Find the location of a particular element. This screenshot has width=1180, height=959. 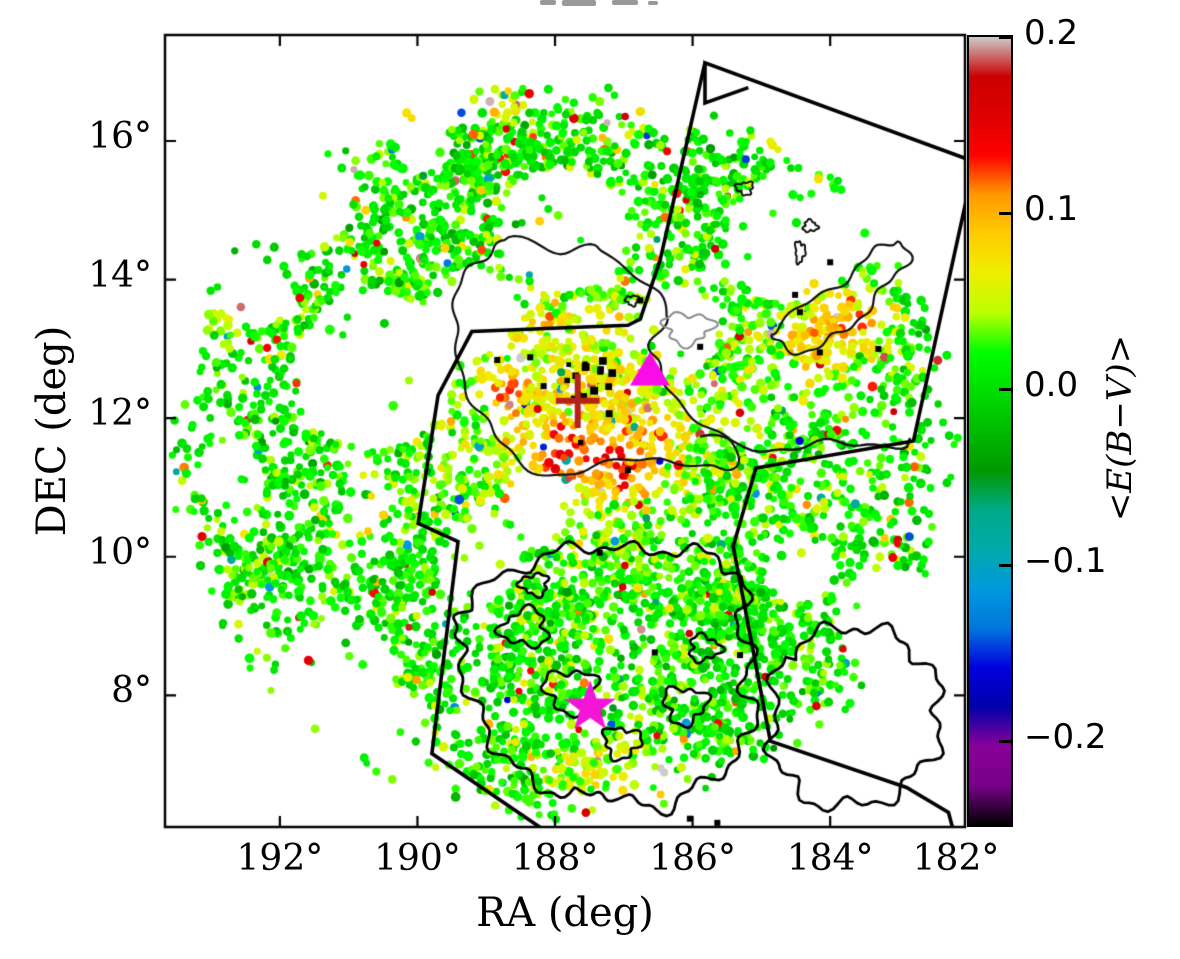

colorbar-gradient is located at coordinates (990, 430).